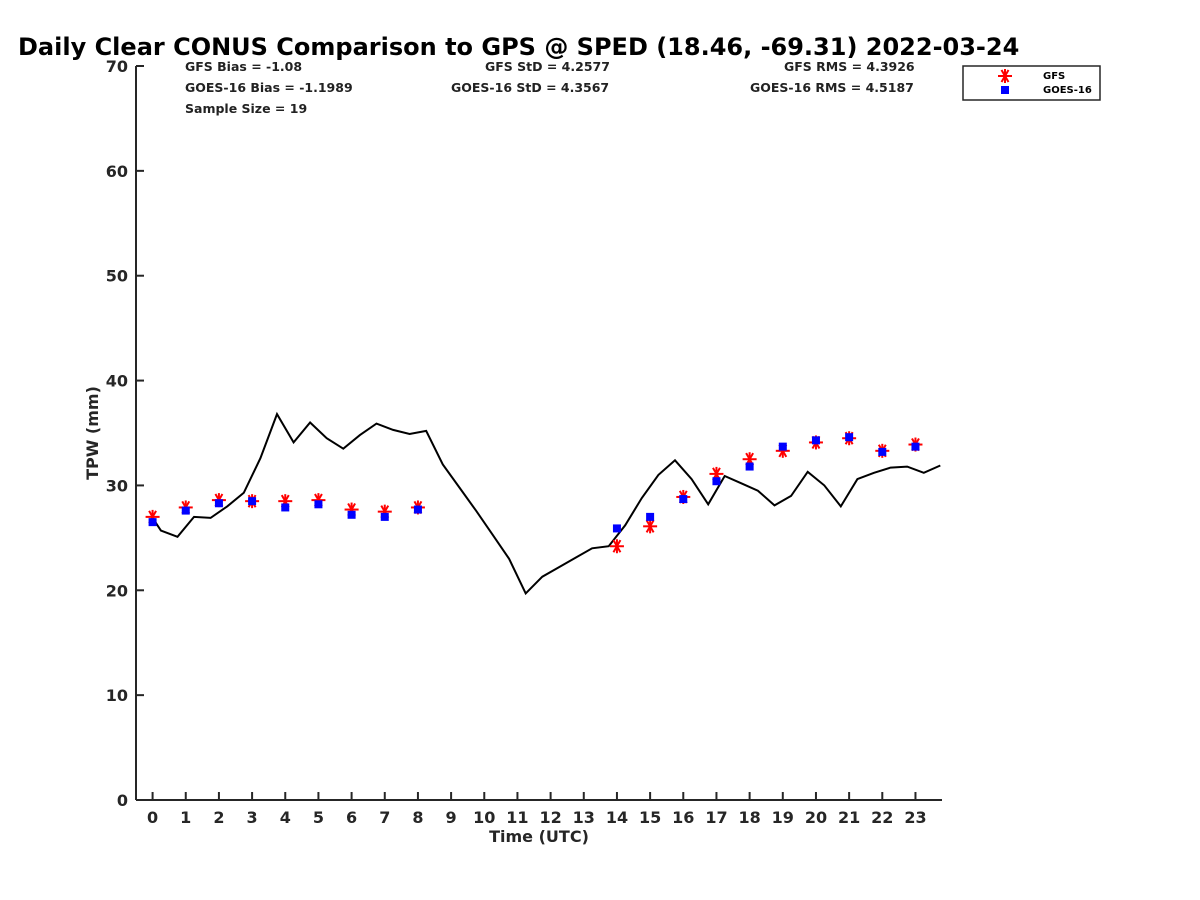  I want to click on y-ticks: 0 10 20 30 40 50 60 70, so click(125, 433).